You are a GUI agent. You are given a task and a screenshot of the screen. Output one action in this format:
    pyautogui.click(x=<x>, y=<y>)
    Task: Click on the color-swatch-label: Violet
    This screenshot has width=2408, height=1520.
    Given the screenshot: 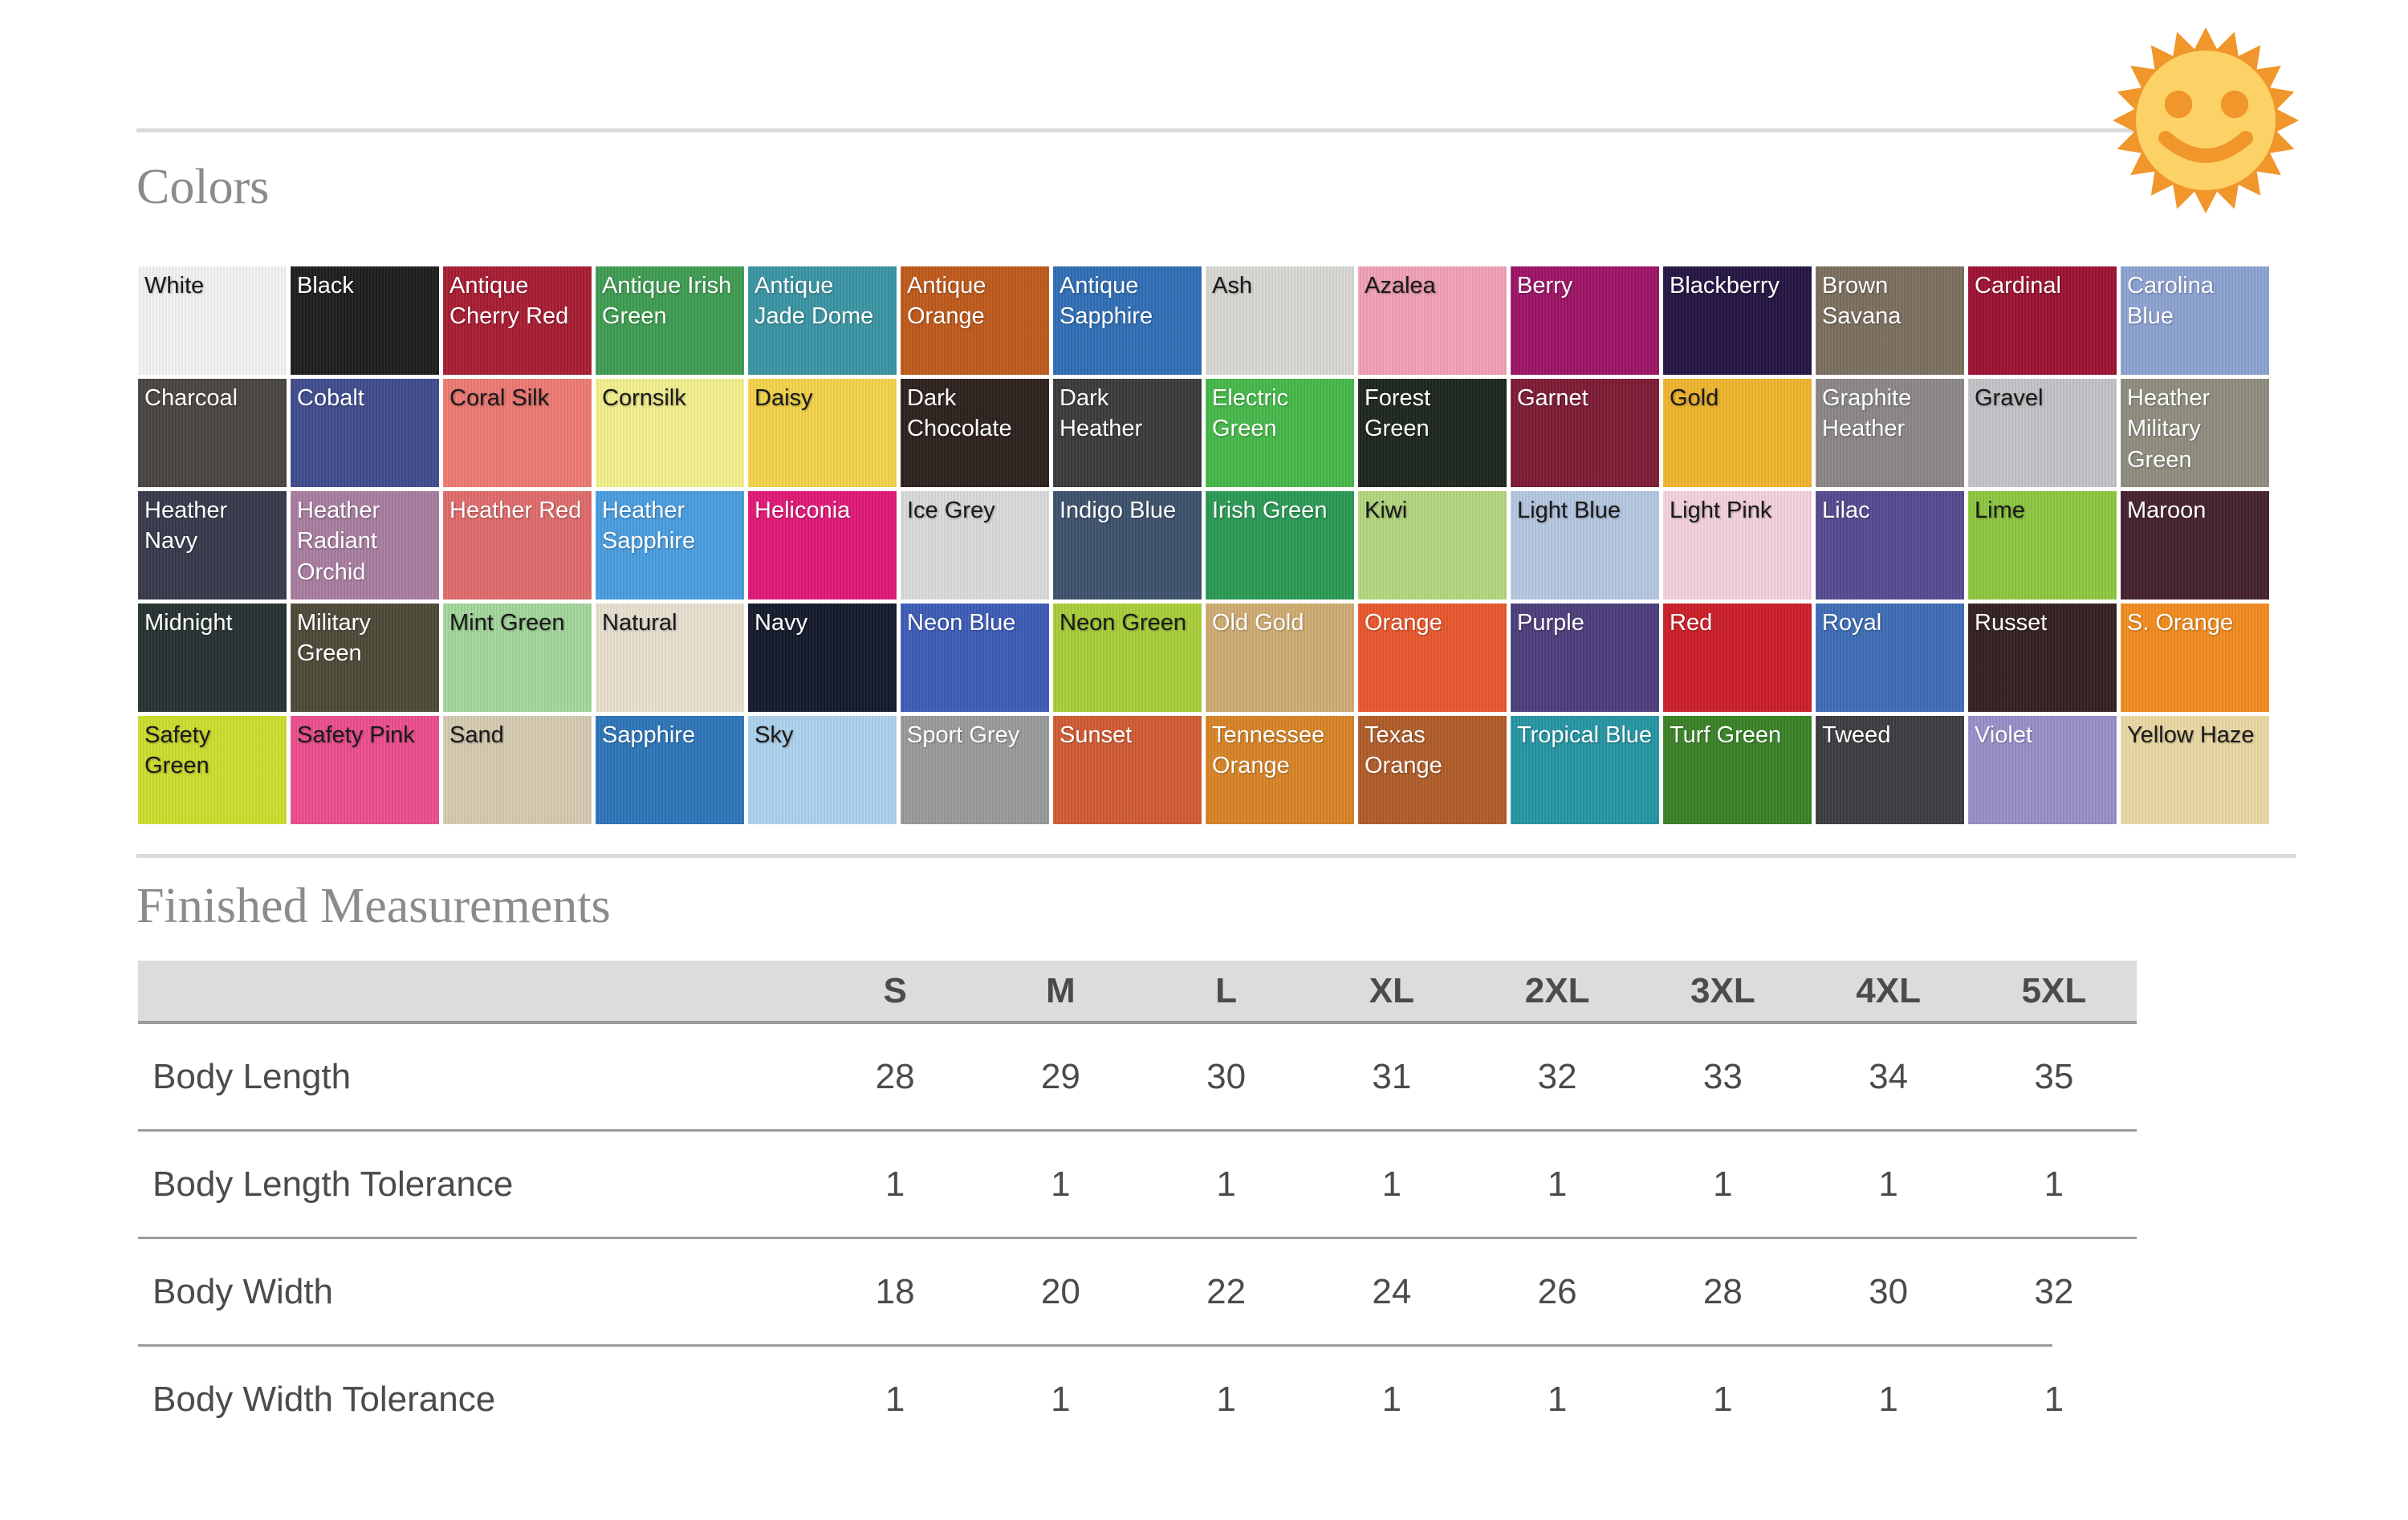 What is the action you would take?
    pyautogui.click(x=2004, y=735)
    